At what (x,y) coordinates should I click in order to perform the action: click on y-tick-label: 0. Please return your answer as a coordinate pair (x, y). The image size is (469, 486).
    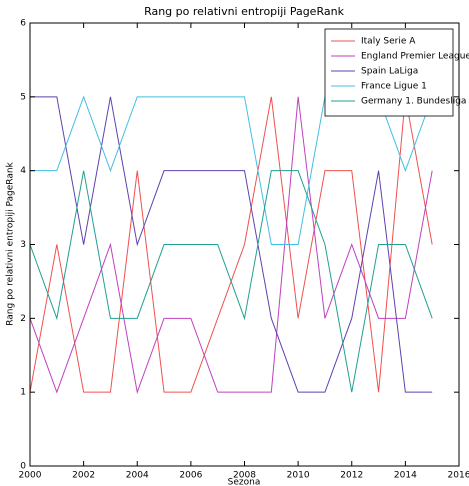
    Looking at the image, I should click on (23, 467).